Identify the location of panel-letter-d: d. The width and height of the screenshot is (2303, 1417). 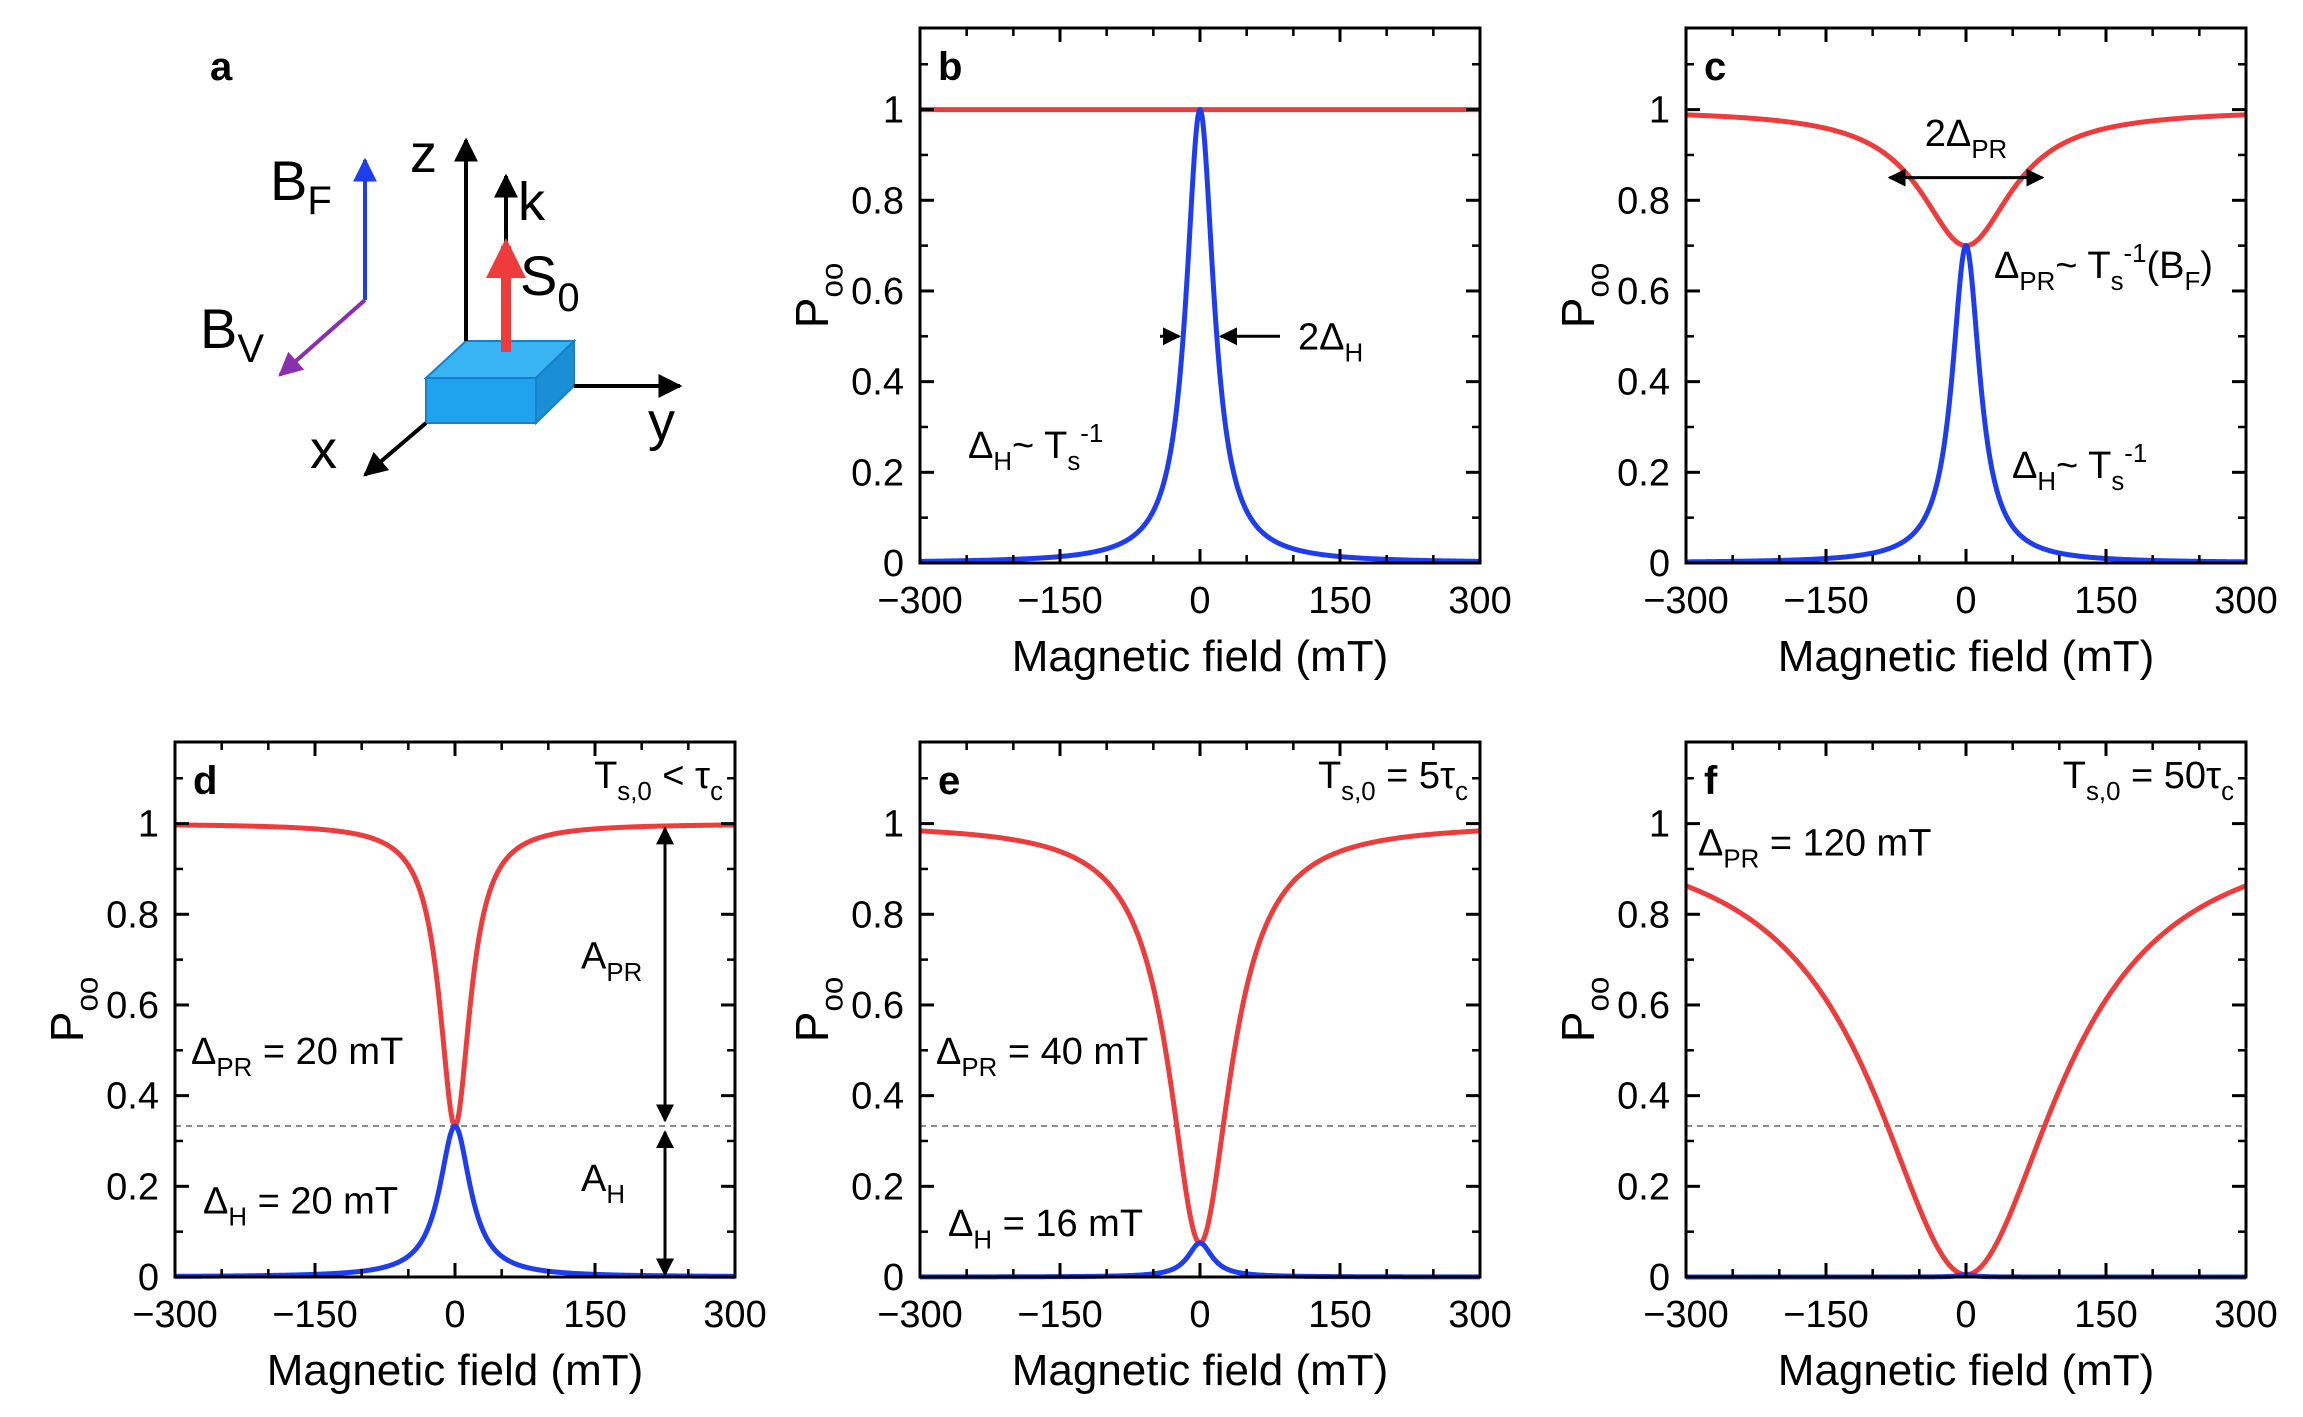
(205, 781).